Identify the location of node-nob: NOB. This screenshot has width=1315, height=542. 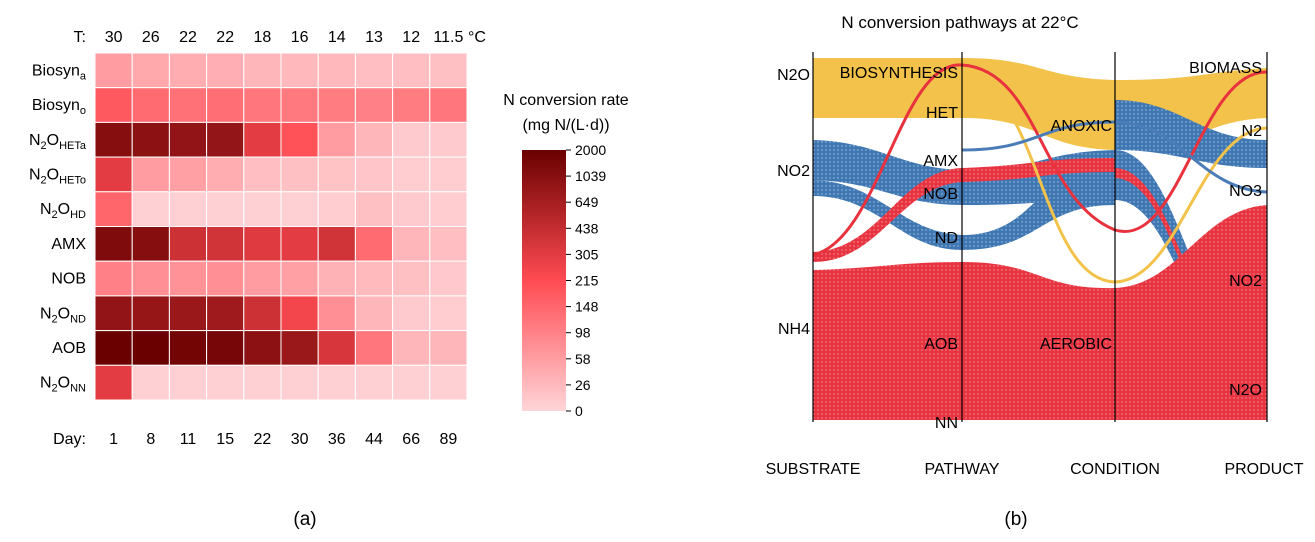
(940, 194).